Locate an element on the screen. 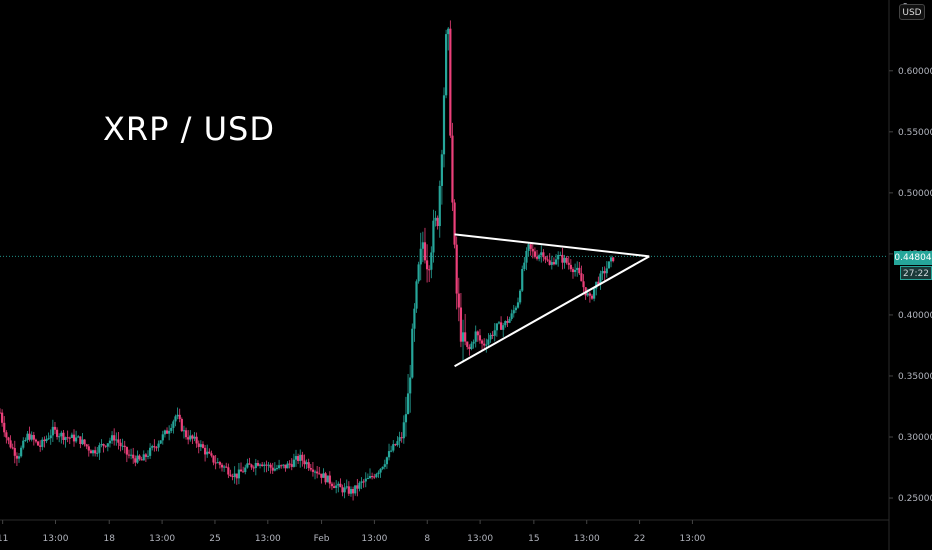 This screenshot has height=550, width=932. x-tick-label: Feb is located at coordinates (322, 539).